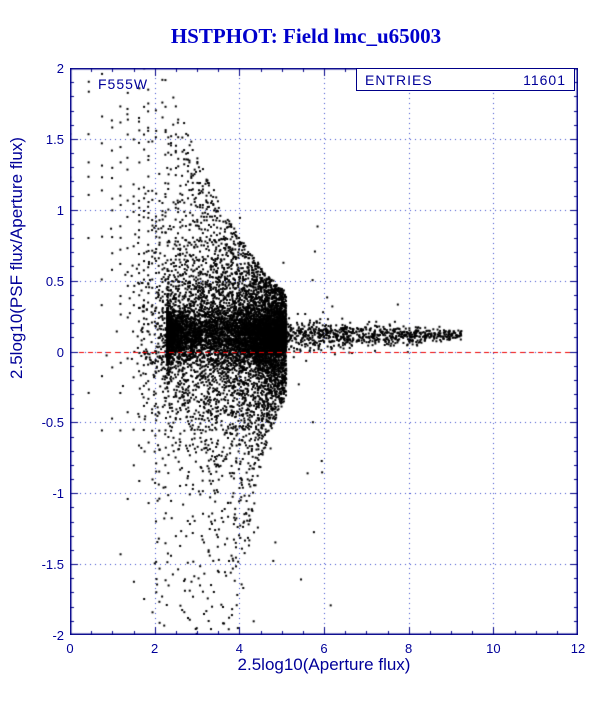 Image resolution: width=612 pixels, height=709 pixels. I want to click on y-tick-label: 0.5, so click(54, 281).